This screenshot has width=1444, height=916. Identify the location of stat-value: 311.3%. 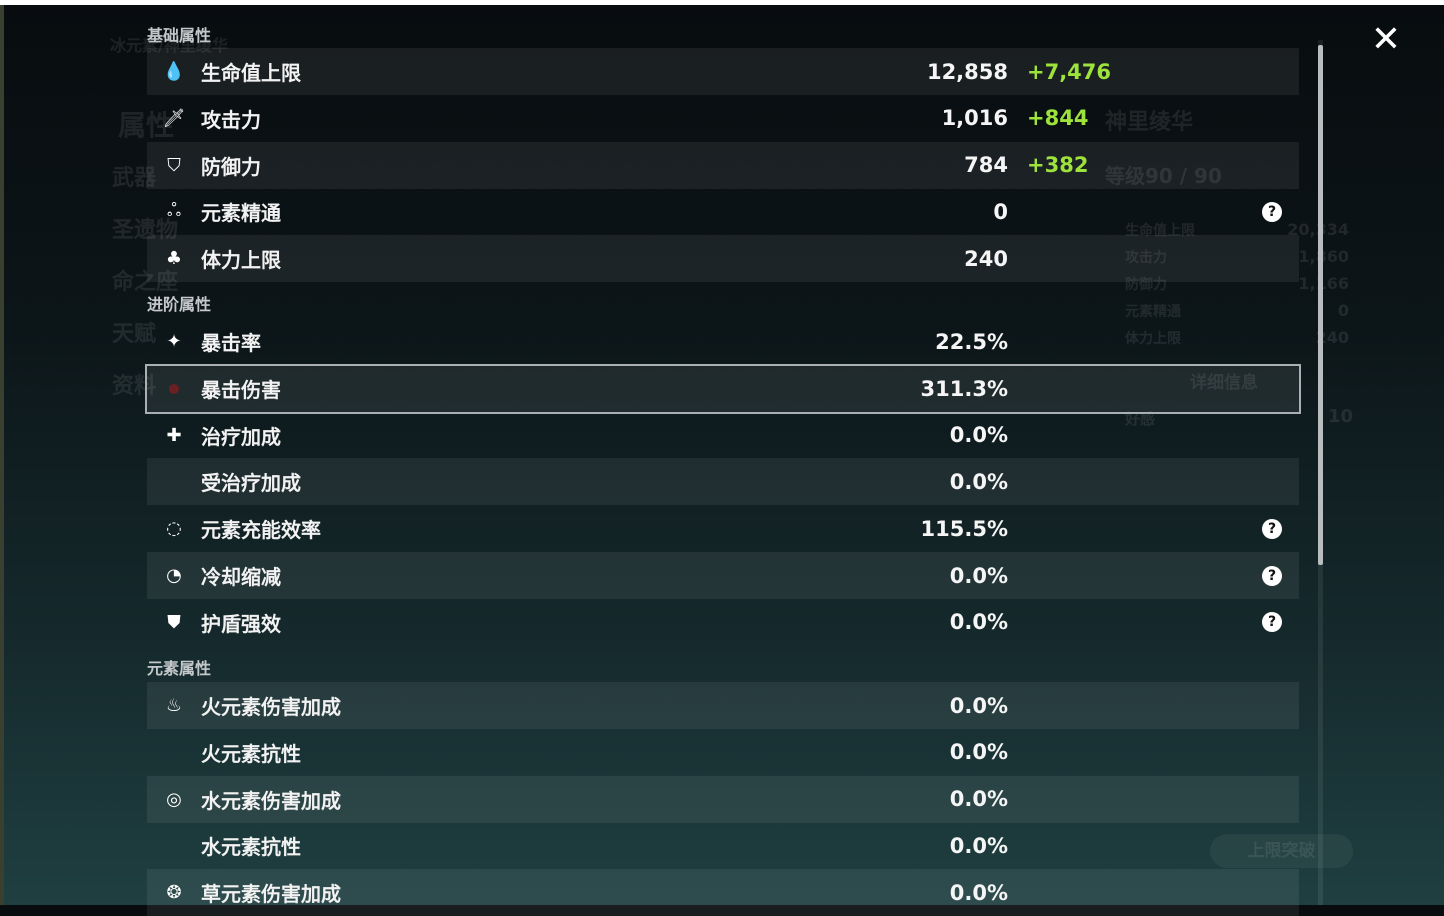
(964, 388).